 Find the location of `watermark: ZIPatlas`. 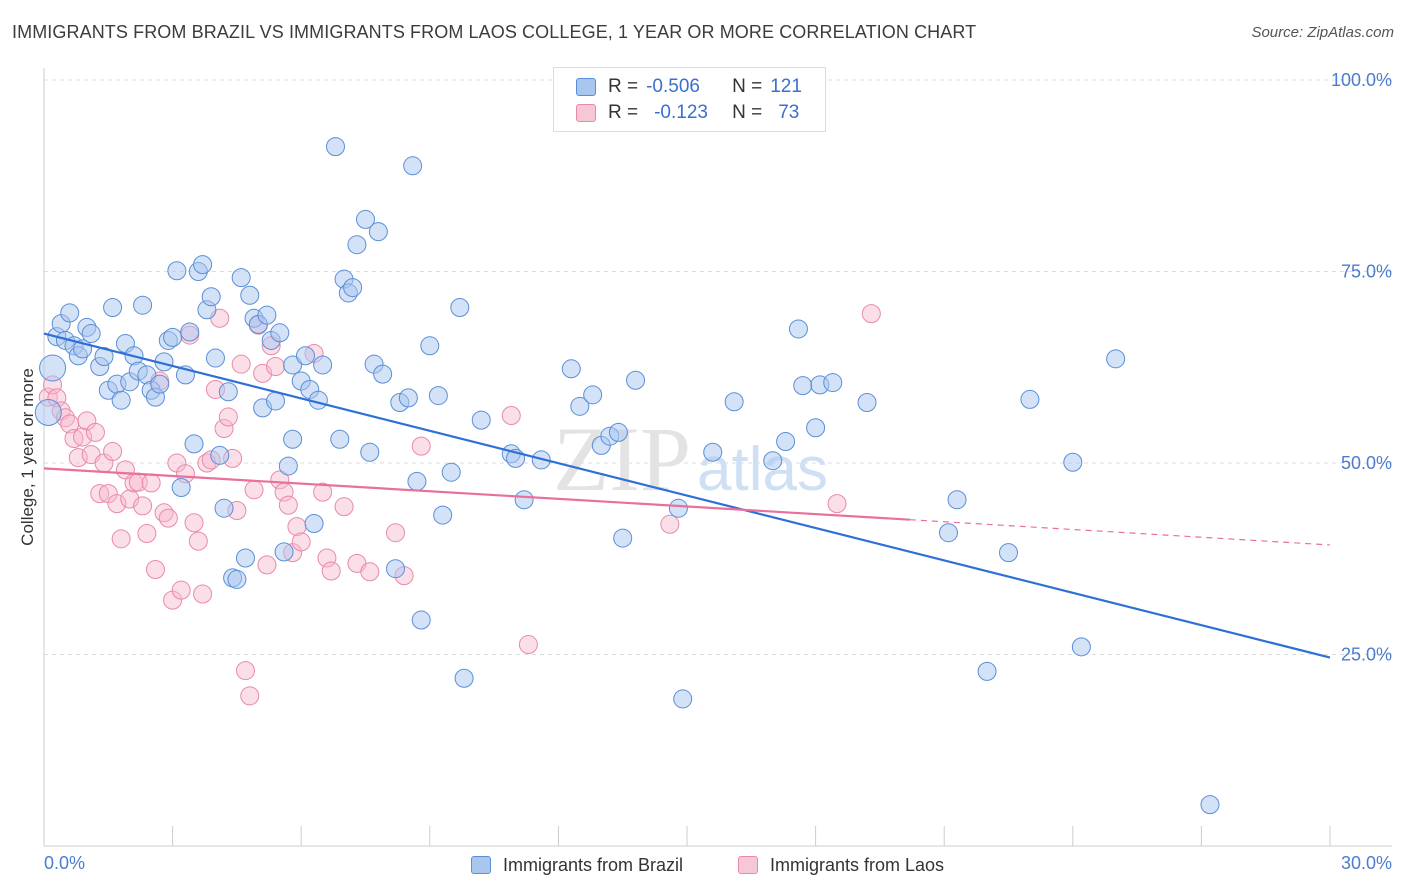

watermark: ZIPatlas is located at coordinates (690, 459).